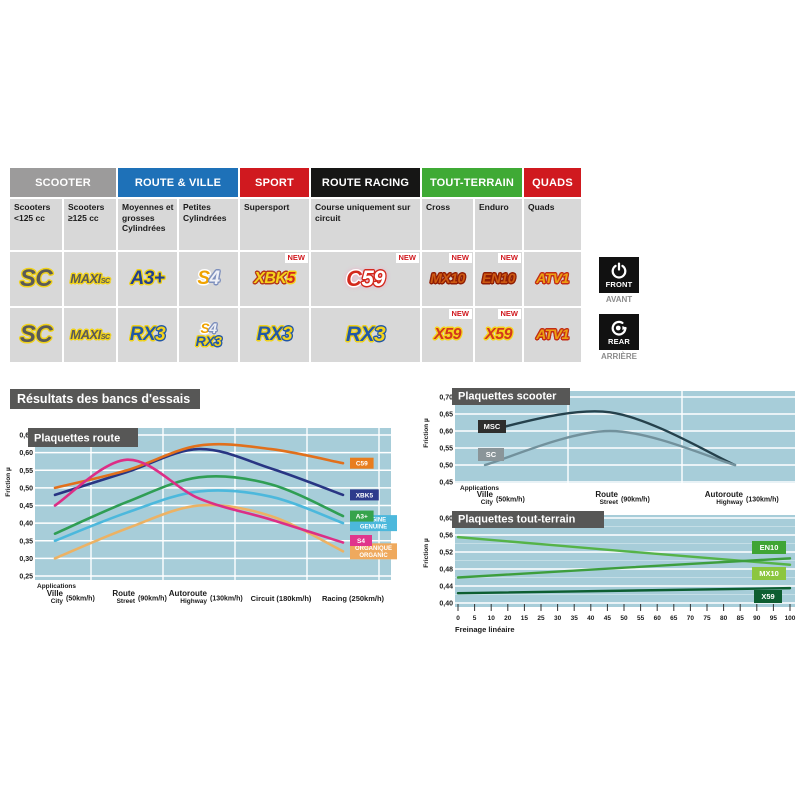  I want to click on legend-label-a3: A3+, so click(362, 517).